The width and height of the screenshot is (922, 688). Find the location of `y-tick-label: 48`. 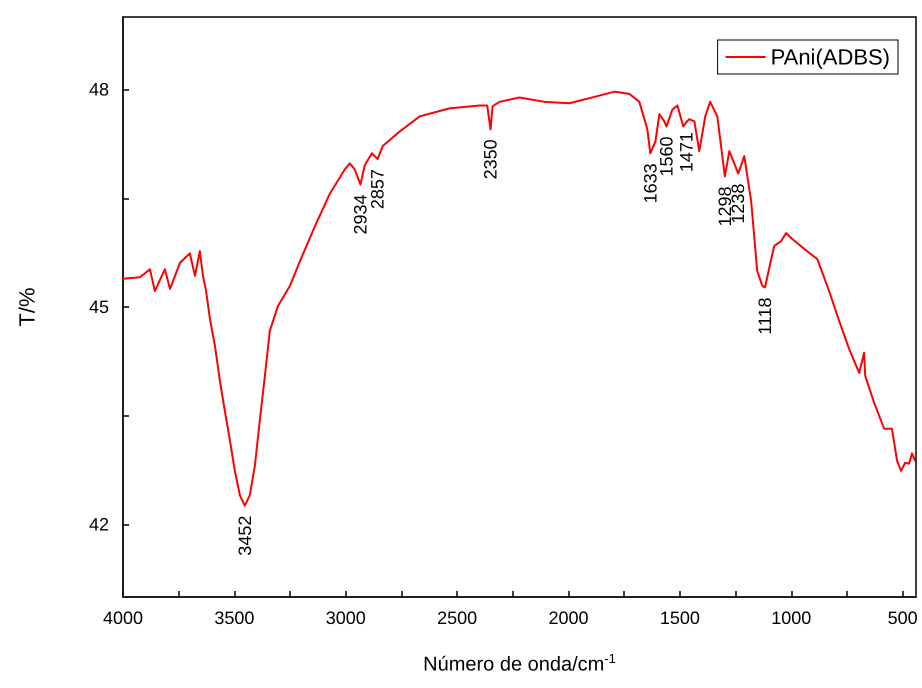

y-tick-label: 48 is located at coordinates (98, 90).